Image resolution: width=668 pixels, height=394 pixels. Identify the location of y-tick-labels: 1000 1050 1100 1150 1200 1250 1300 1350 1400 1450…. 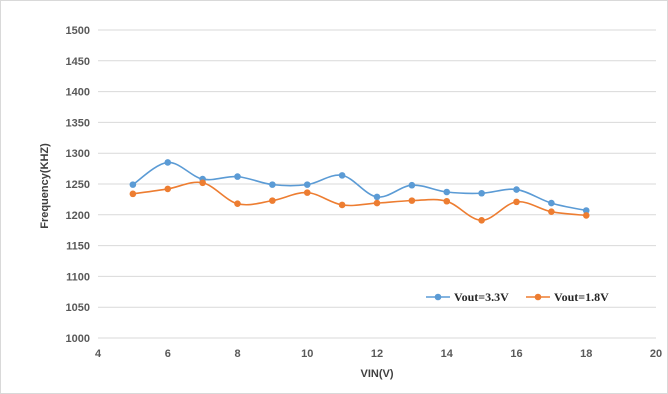
(78, 185).